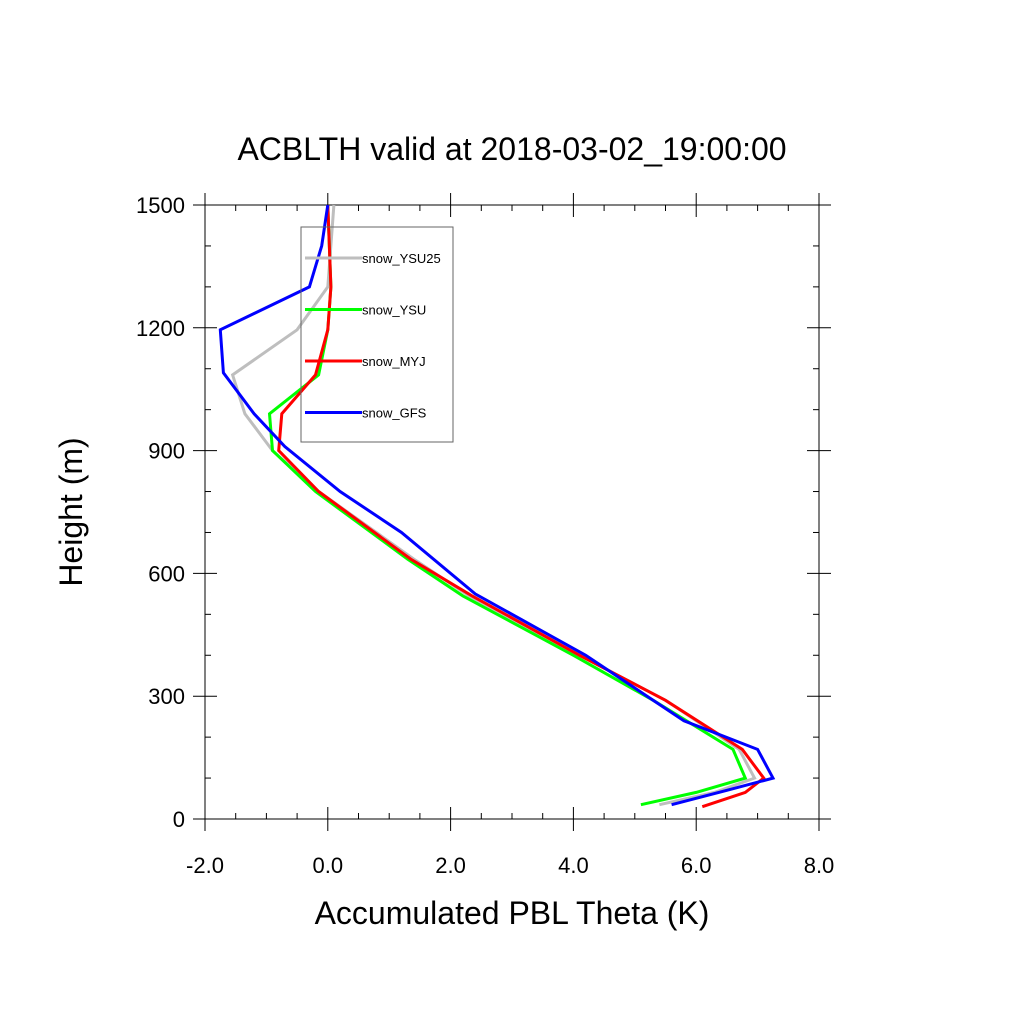  What do you see at coordinates (166, 451) in the screenshot?
I see `y-tick-label: 900` at bounding box center [166, 451].